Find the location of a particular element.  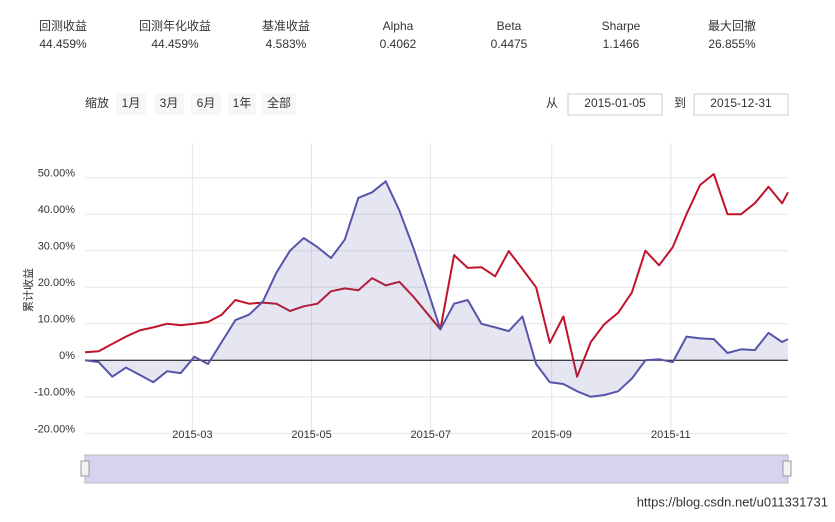

zoom-label: 缩放 is located at coordinates (97, 102).